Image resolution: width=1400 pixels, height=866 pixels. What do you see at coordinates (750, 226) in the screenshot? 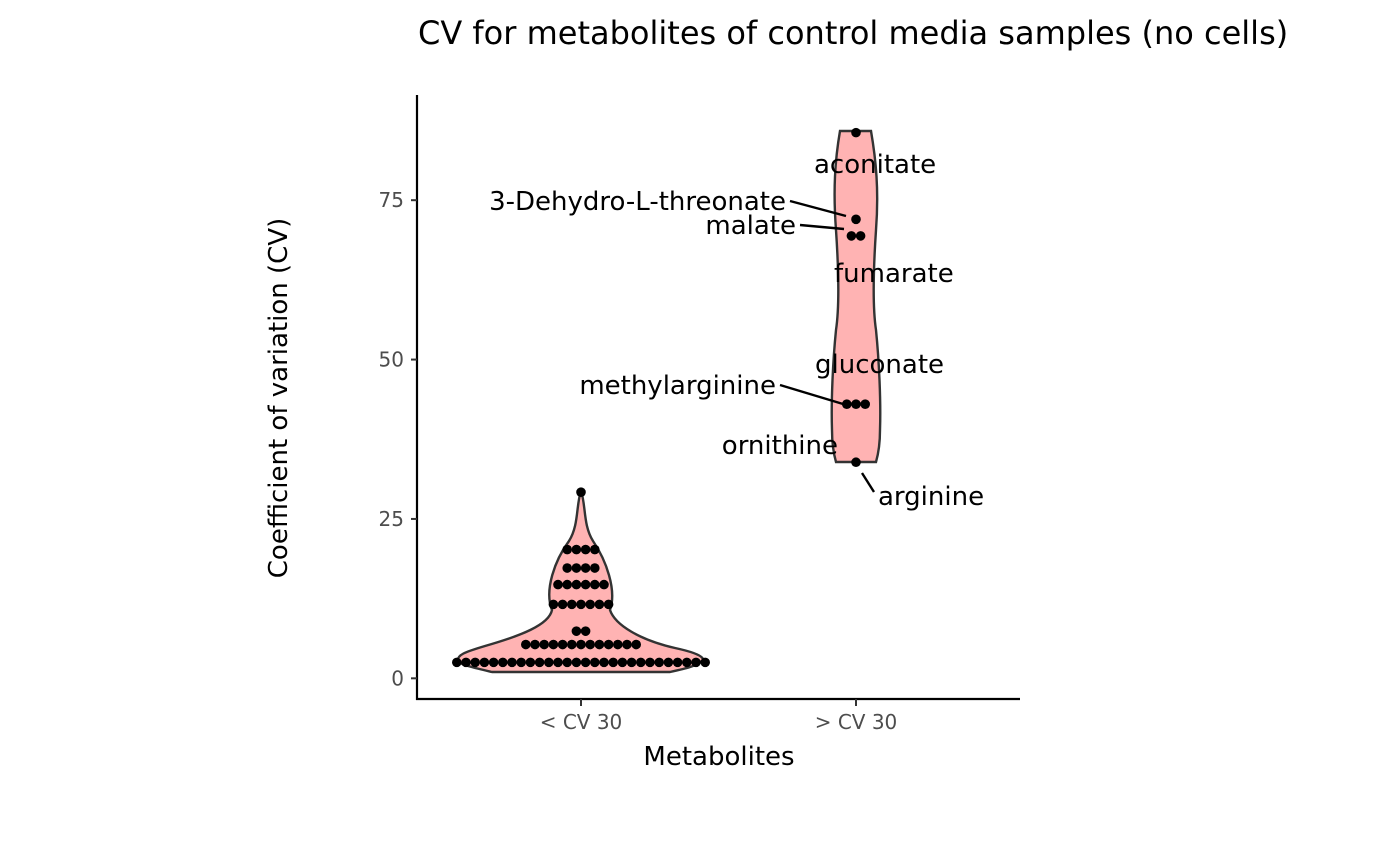
I see `label-malate: malate` at bounding box center [750, 226].